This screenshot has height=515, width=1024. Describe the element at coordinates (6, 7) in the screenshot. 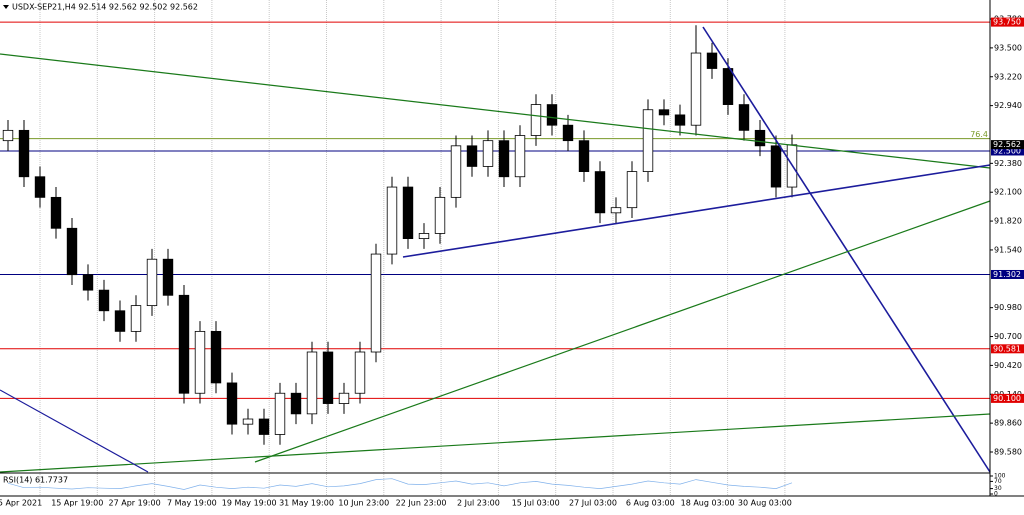

I see `menu-icon` at that location.